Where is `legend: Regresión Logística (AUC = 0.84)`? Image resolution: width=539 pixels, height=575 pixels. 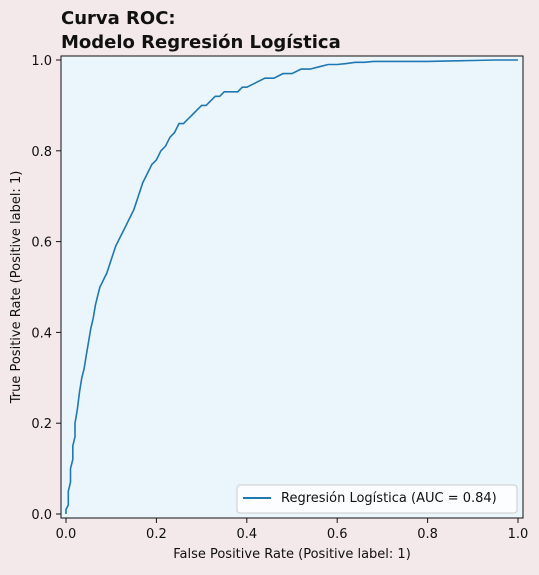 legend: Regresión Logística (AUC = 0.84) is located at coordinates (377, 499).